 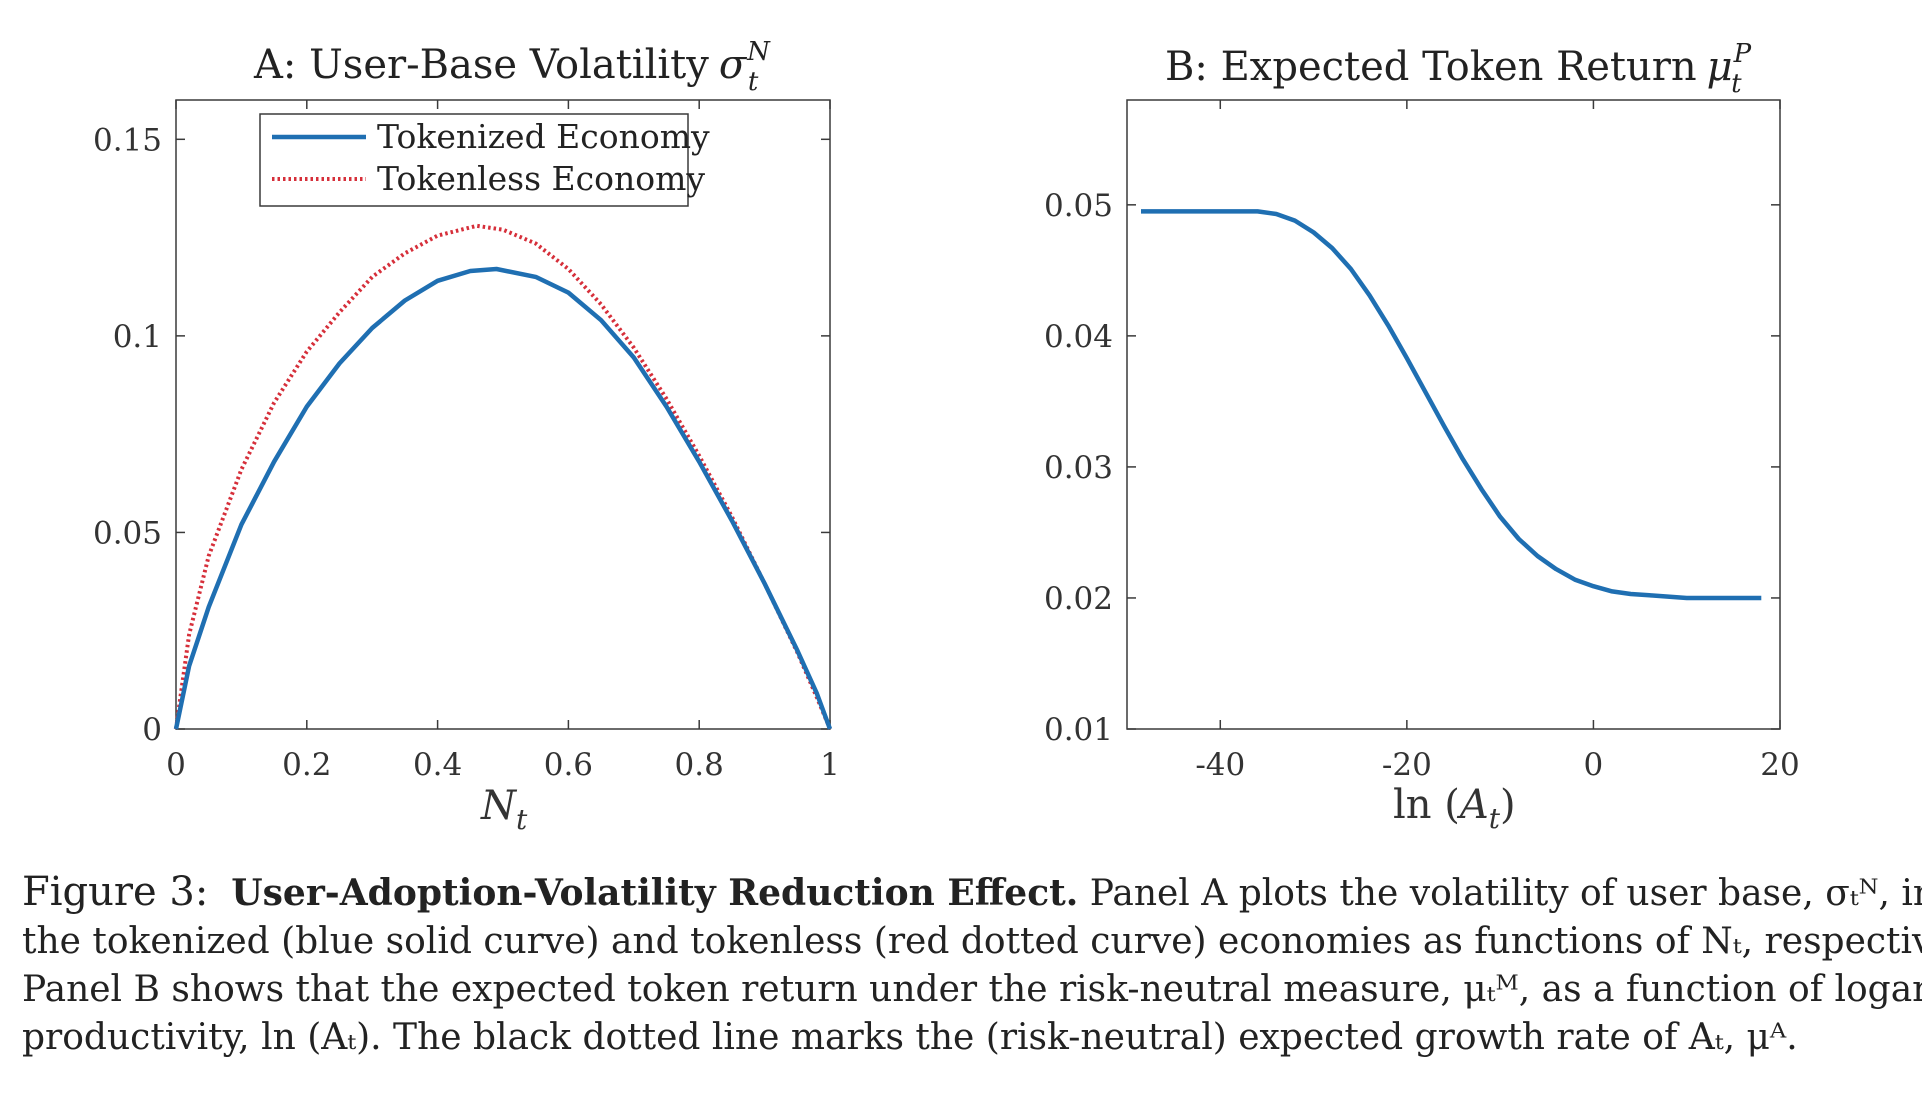 I want to click on panel-a-title-math-sub: t, so click(x=753, y=82).